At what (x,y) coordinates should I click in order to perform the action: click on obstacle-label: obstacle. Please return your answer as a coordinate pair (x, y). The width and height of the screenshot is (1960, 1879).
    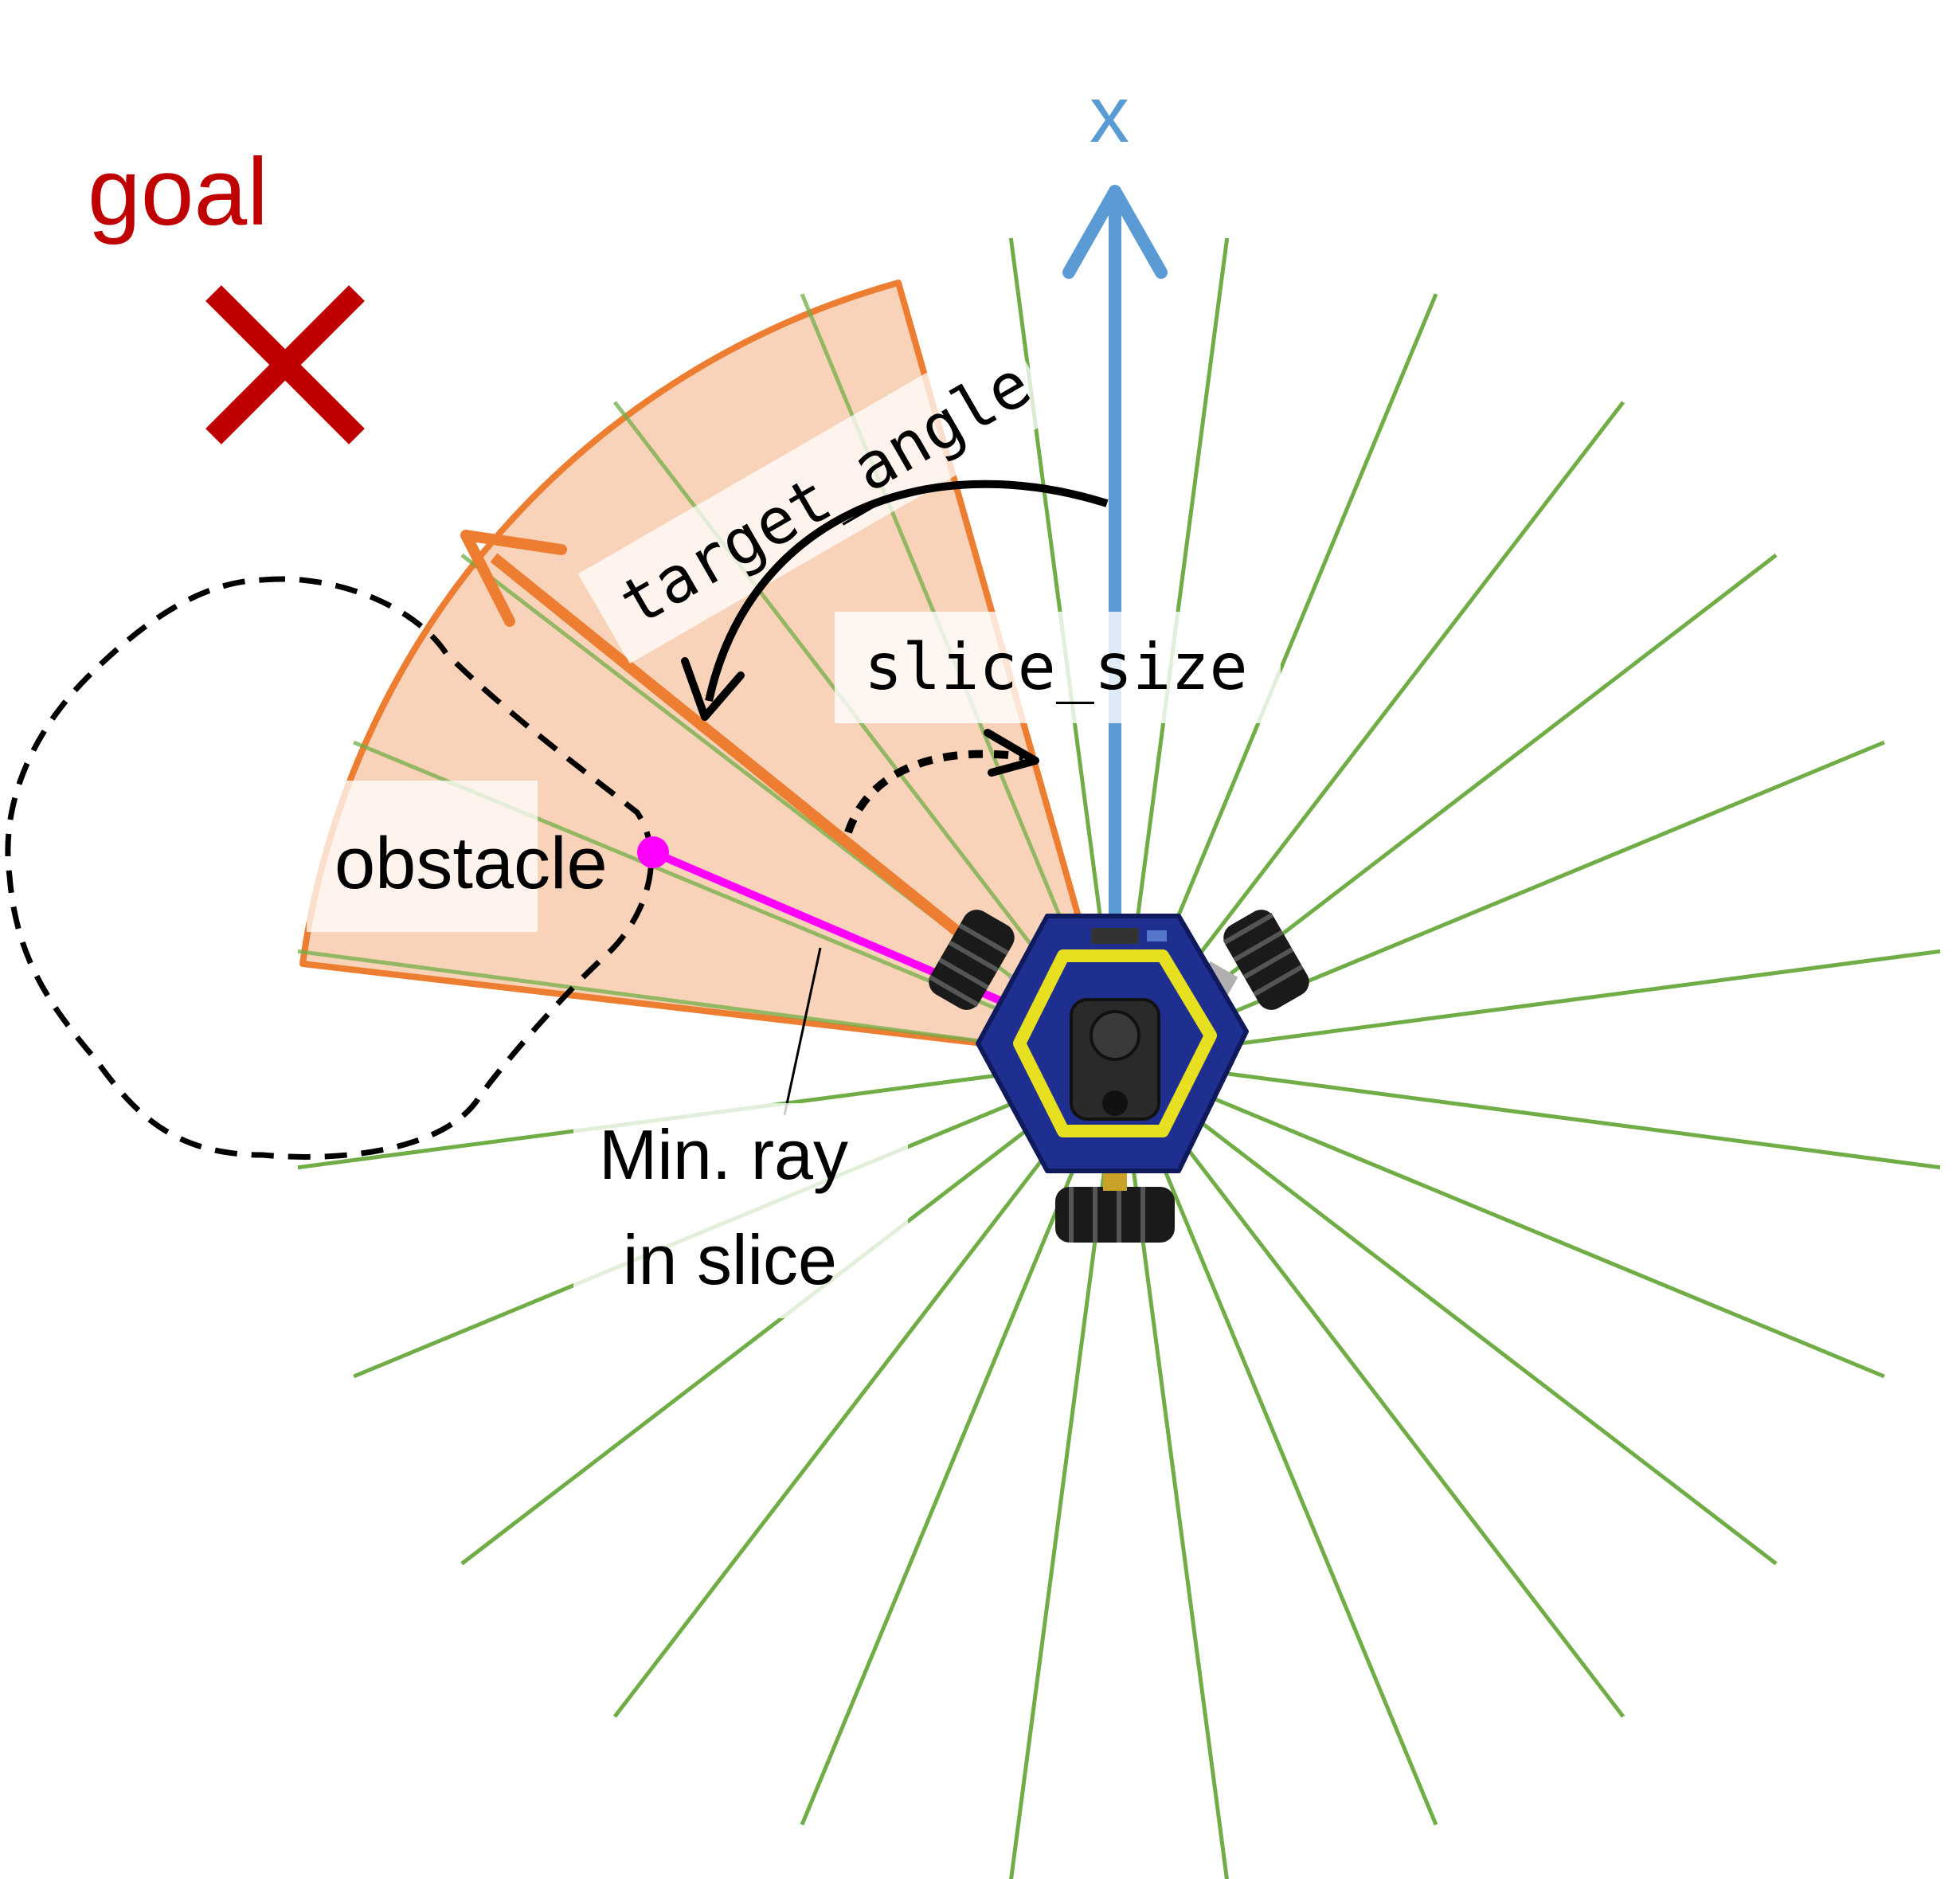
    Looking at the image, I should click on (471, 863).